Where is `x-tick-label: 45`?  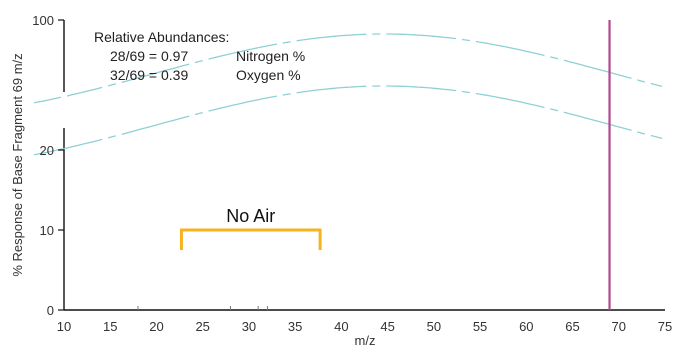
x-tick-label: 45 is located at coordinates (387, 326).